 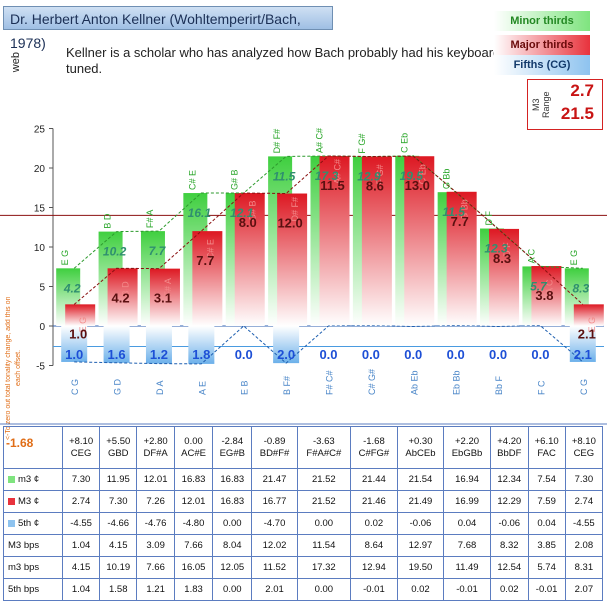 What do you see at coordinates (118, 441) in the screenshot?
I see `chord-offset: +5.50` at bounding box center [118, 441].